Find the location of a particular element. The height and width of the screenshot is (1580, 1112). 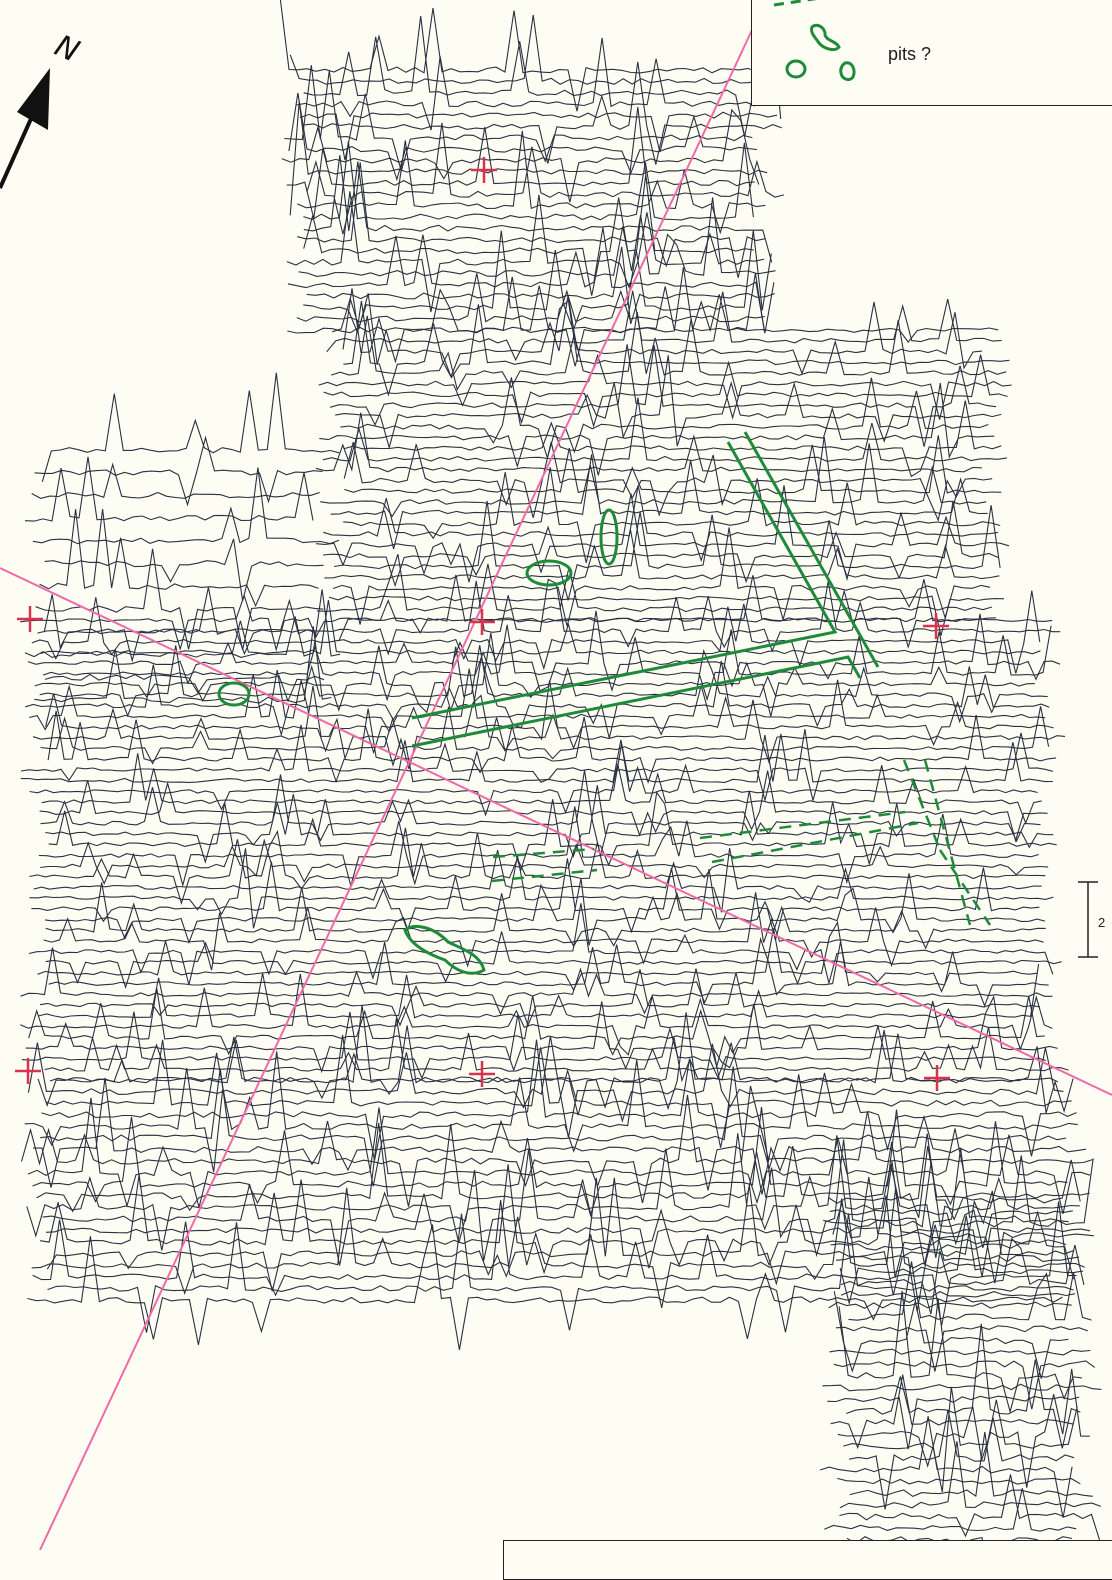

north-arrow-label: N is located at coordinates (67, 48).